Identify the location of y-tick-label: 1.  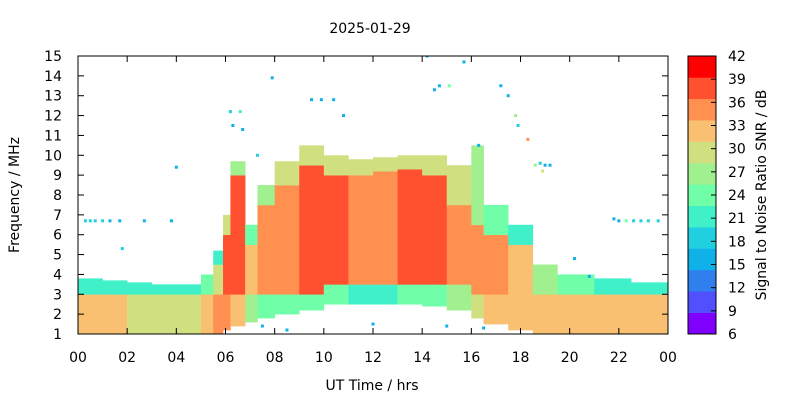
(57, 335).